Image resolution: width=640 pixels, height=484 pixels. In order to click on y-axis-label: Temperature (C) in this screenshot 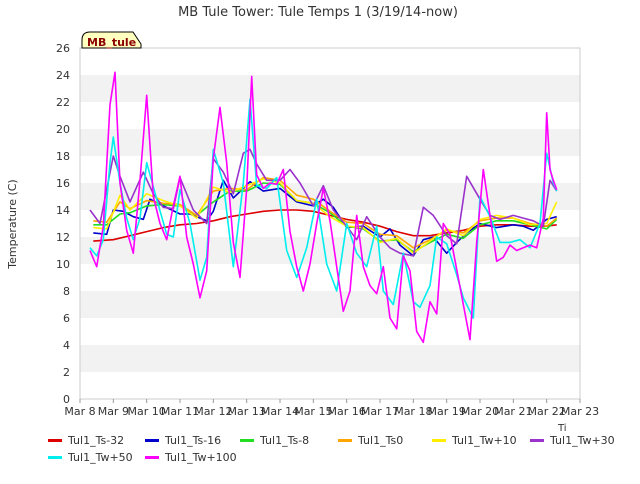, I will do `click(12, 224)`.